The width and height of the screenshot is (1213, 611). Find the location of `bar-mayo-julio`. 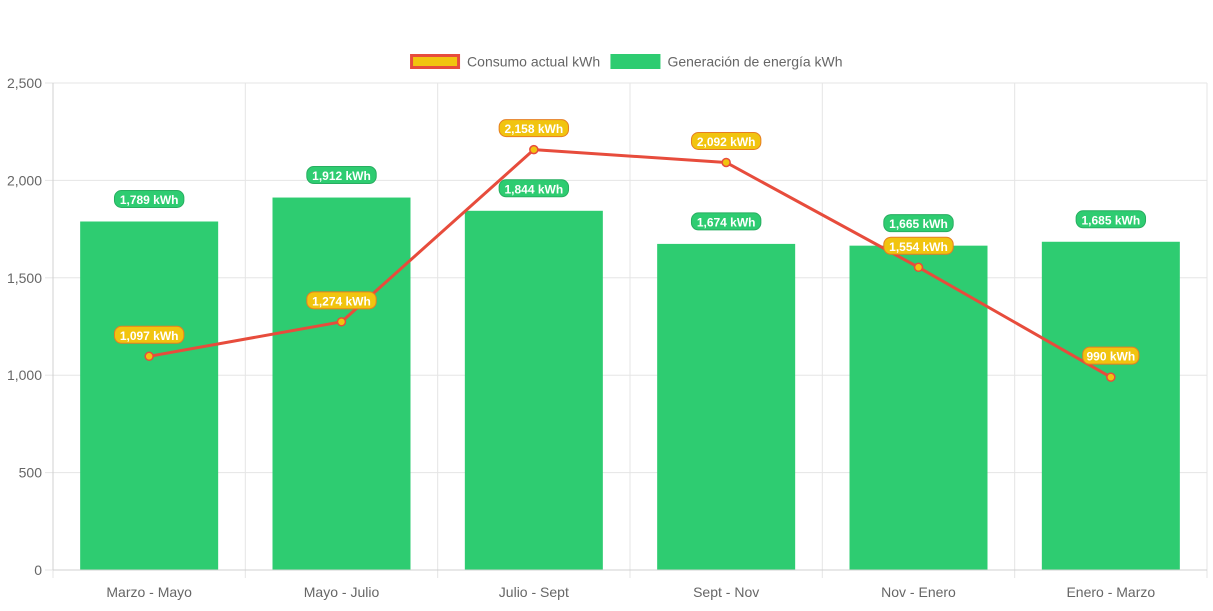

bar-mayo-julio is located at coordinates (341, 383).